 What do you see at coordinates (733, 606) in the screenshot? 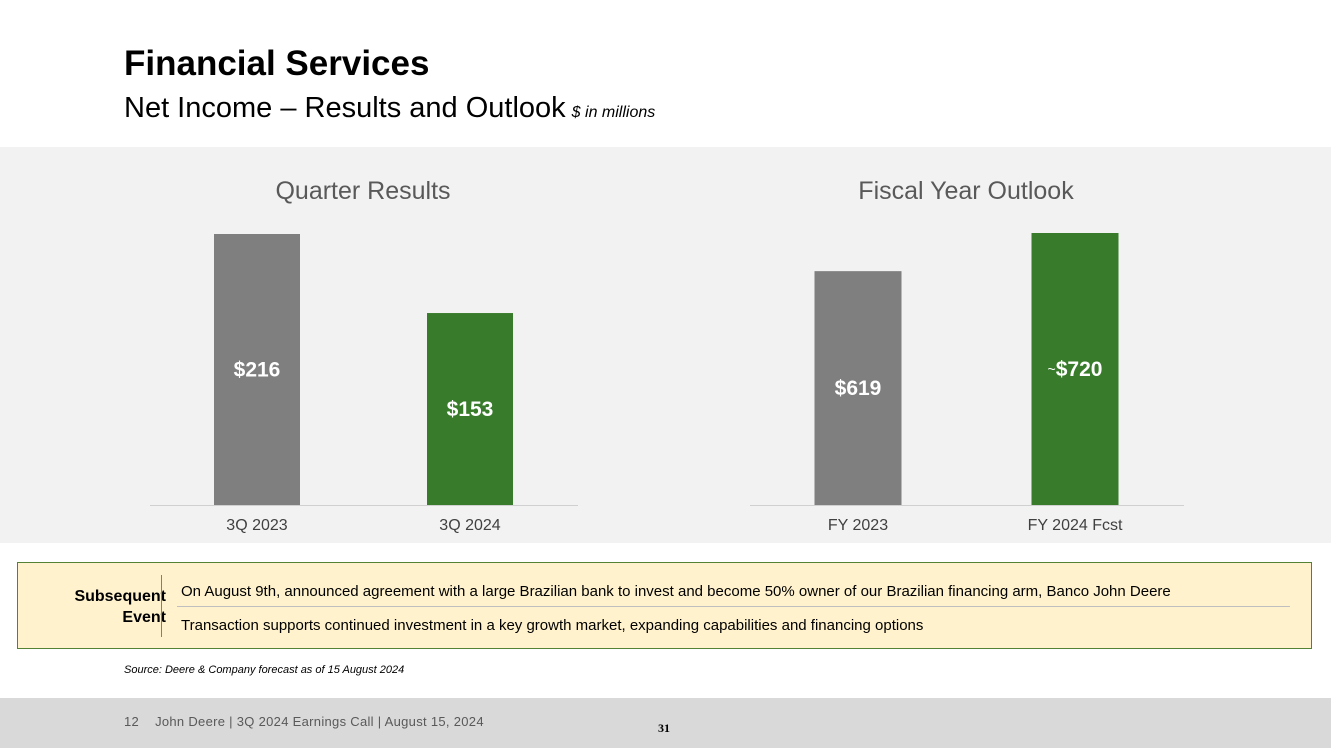
I see `event-separator` at bounding box center [733, 606].